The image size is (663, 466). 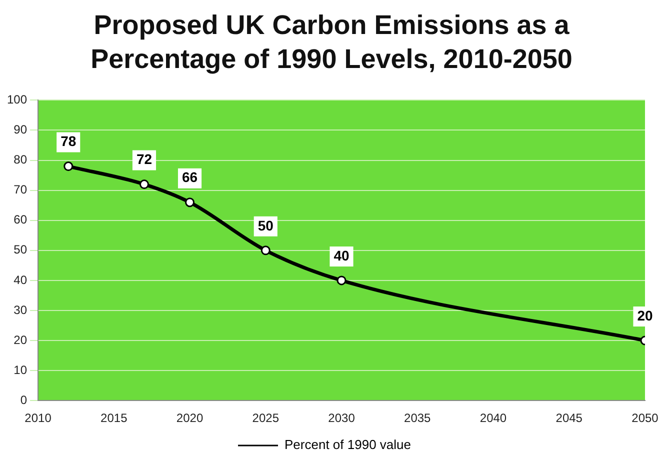 What do you see at coordinates (21, 159) in the screenshot?
I see `y-tick-label: 80` at bounding box center [21, 159].